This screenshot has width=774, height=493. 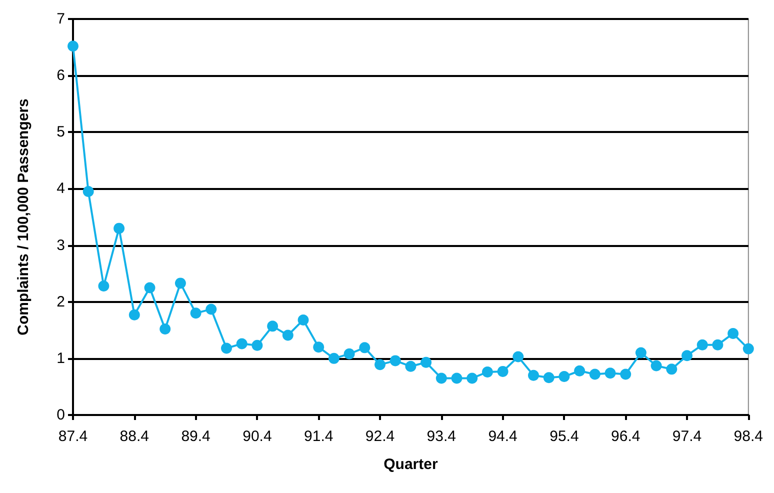 What do you see at coordinates (60, 358) in the screenshot?
I see `y-tick-label: 1` at bounding box center [60, 358].